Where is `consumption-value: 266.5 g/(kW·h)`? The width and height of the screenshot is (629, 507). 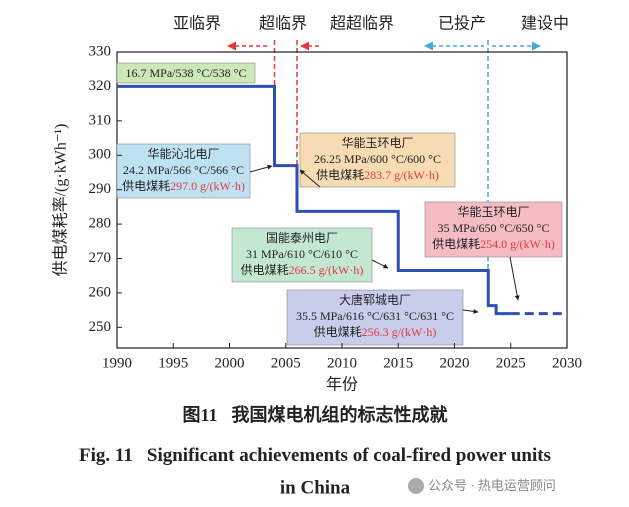
consumption-value: 266.5 g/(kW·h) is located at coordinates (326, 270).